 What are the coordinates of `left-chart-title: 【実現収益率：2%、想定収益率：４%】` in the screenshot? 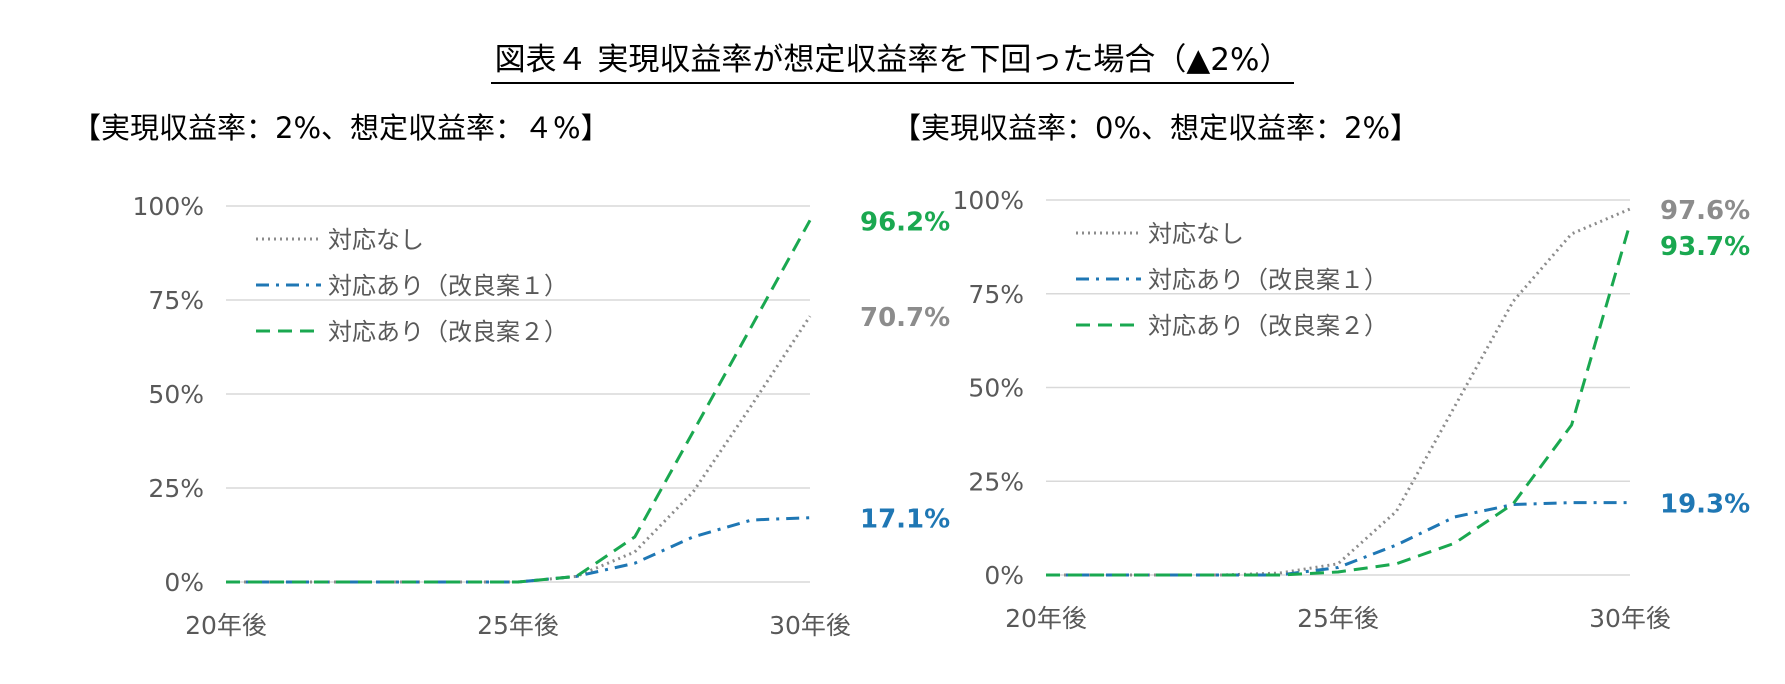 It's located at (341, 128).